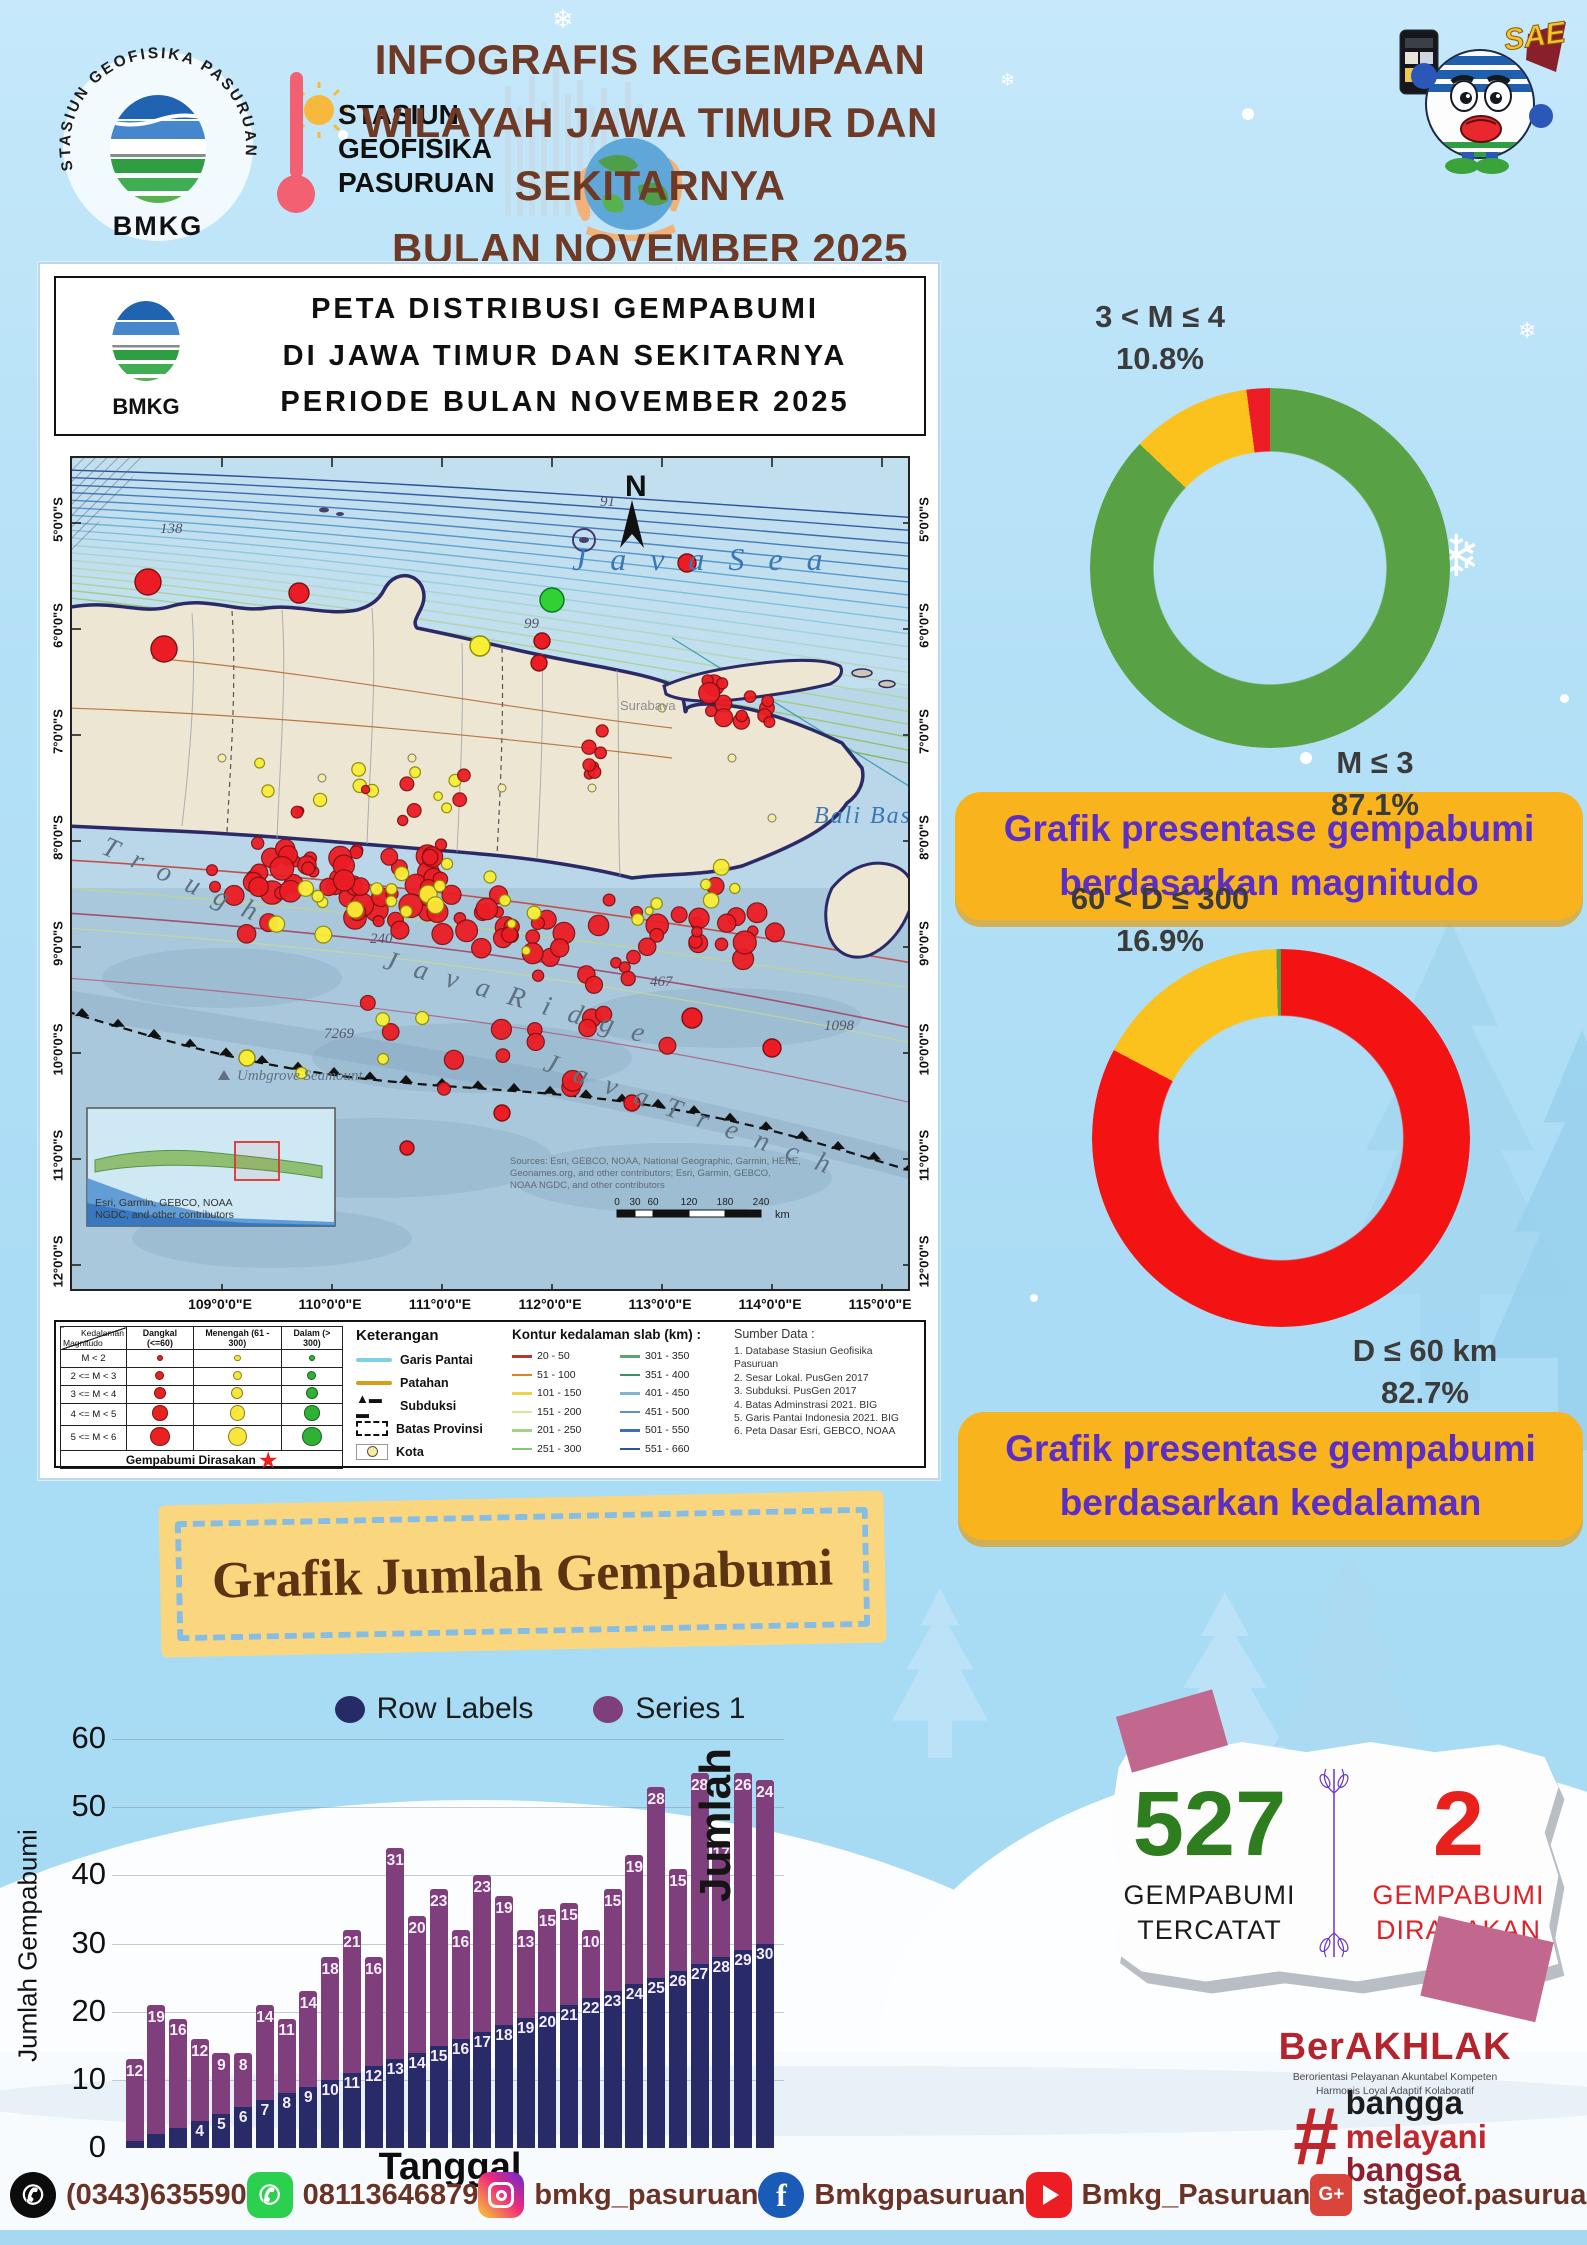  Describe the element at coordinates (504, 2036) in the screenshot. I see `day-value-label: 18` at that location.